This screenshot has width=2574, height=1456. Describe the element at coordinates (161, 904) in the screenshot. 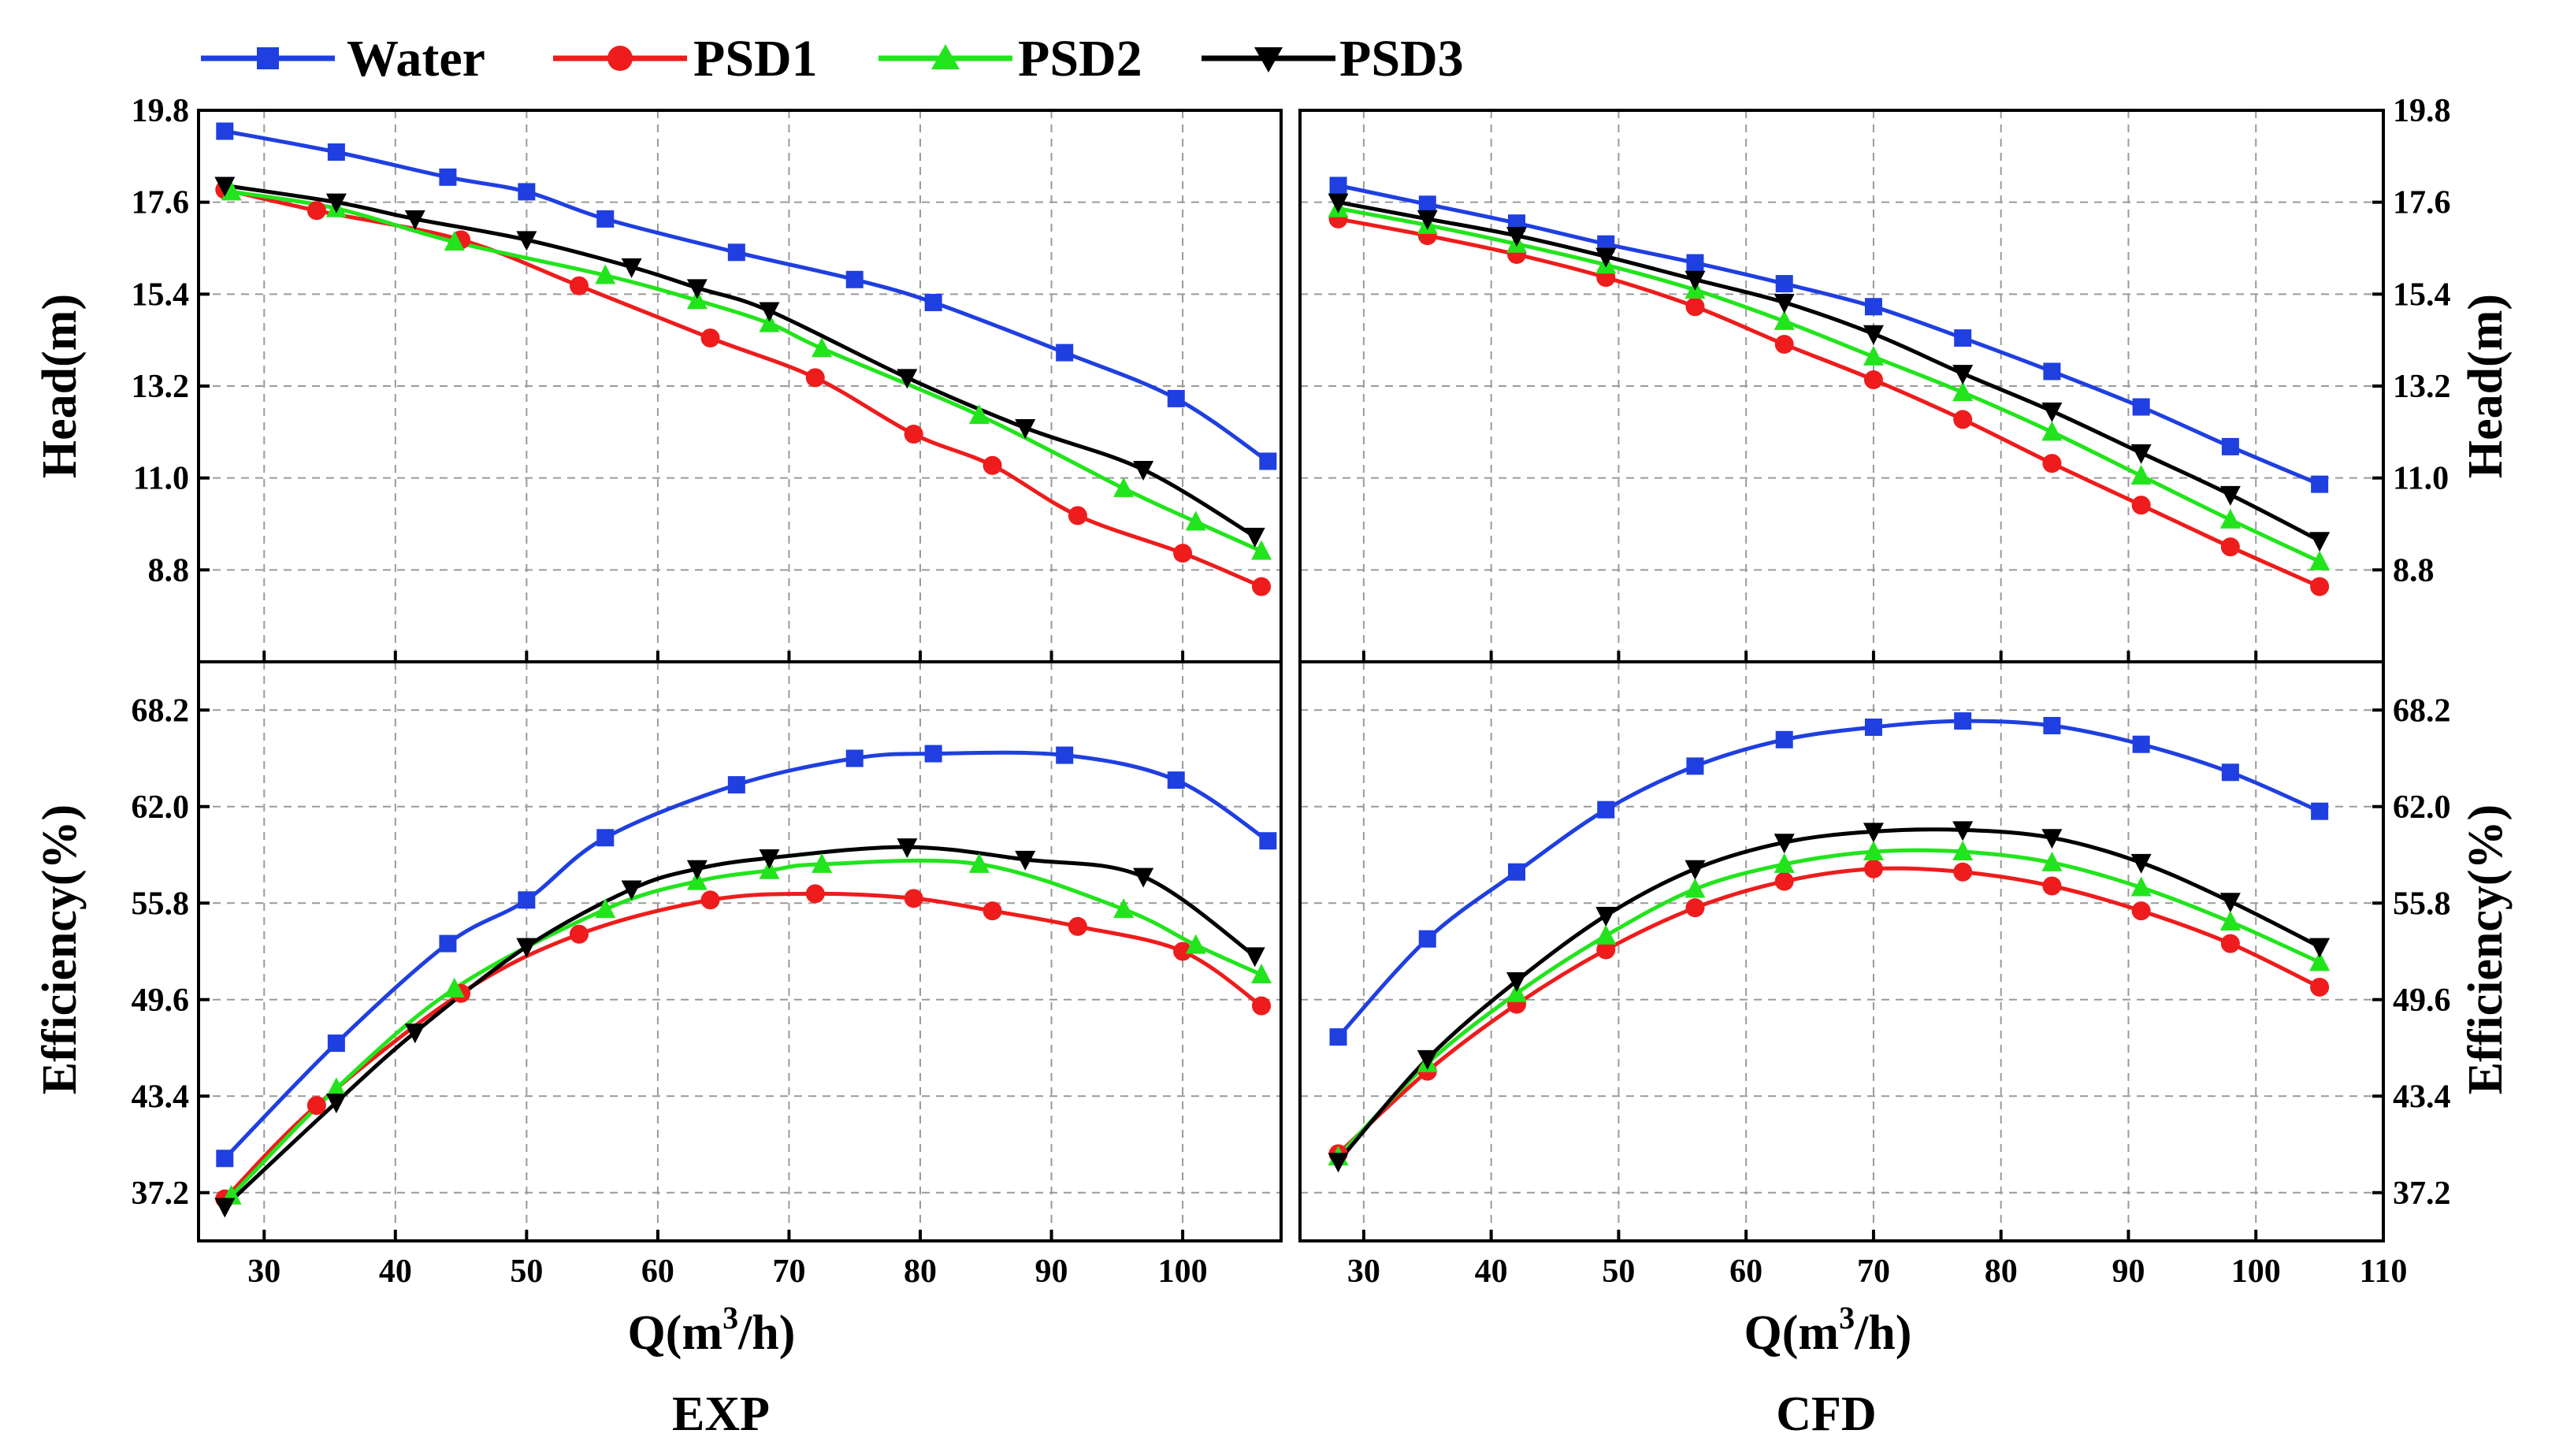

I see `y-tick-label: 55.8` at that location.